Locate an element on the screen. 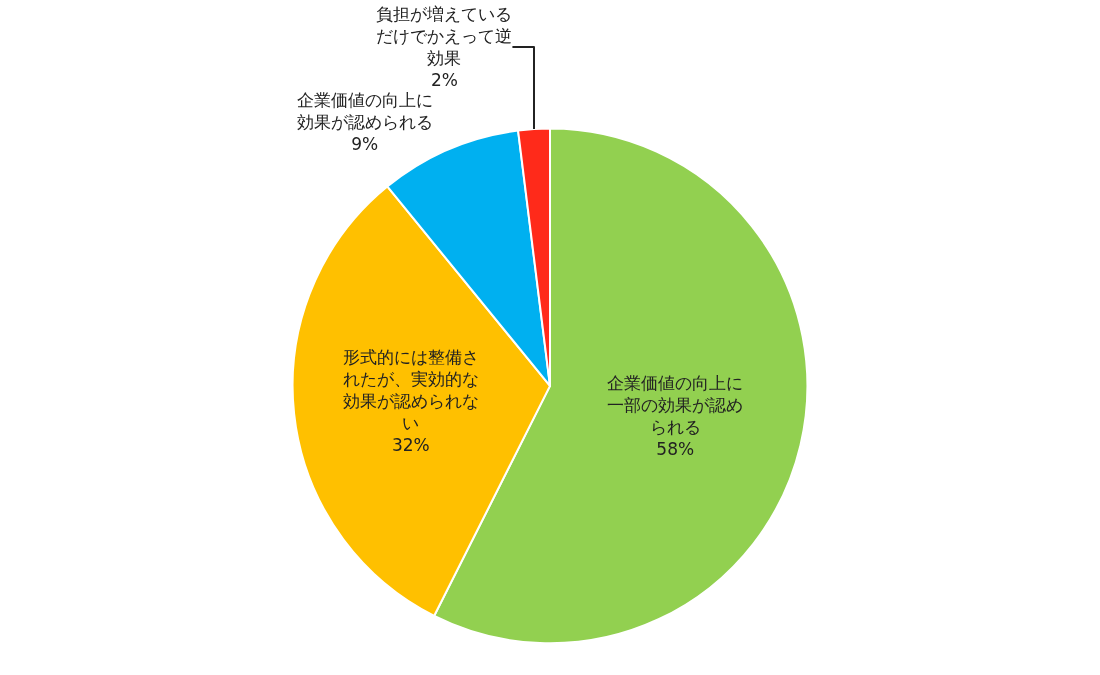 The image size is (1100, 675). slice-label: 企業価値の向上に一部の効果が認められる is located at coordinates (675, 404).